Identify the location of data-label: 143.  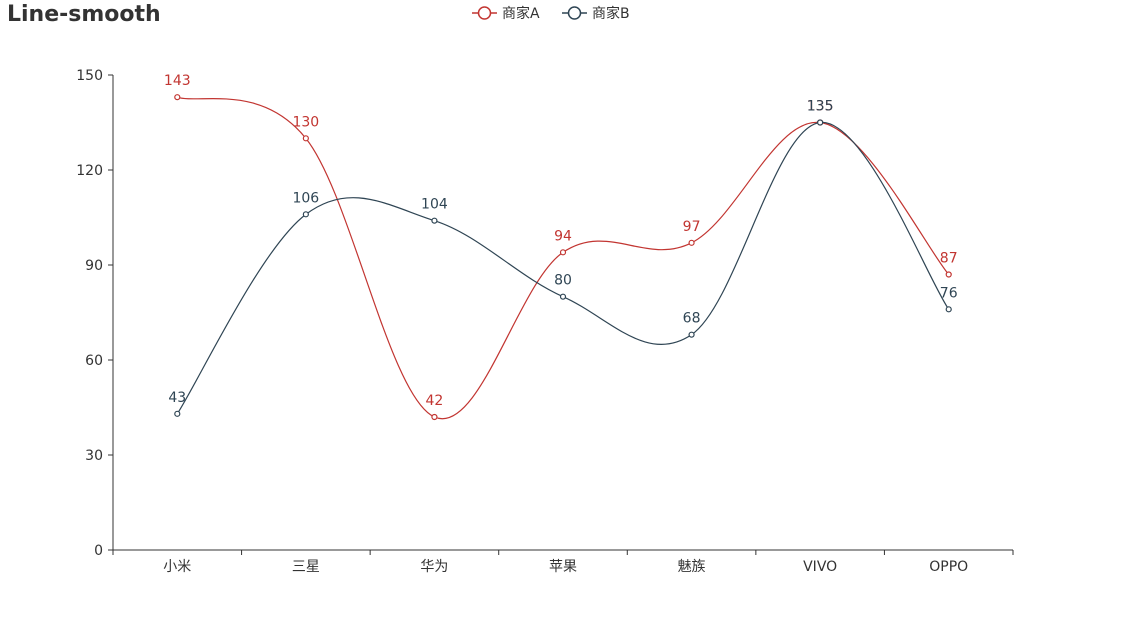
(177, 81).